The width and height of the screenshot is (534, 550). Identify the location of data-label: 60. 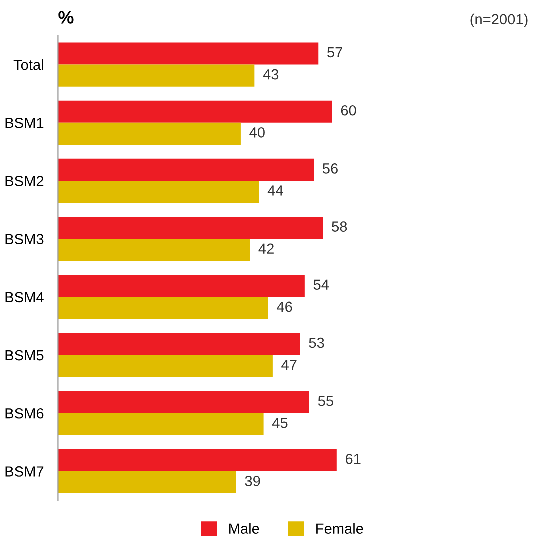
(348, 110).